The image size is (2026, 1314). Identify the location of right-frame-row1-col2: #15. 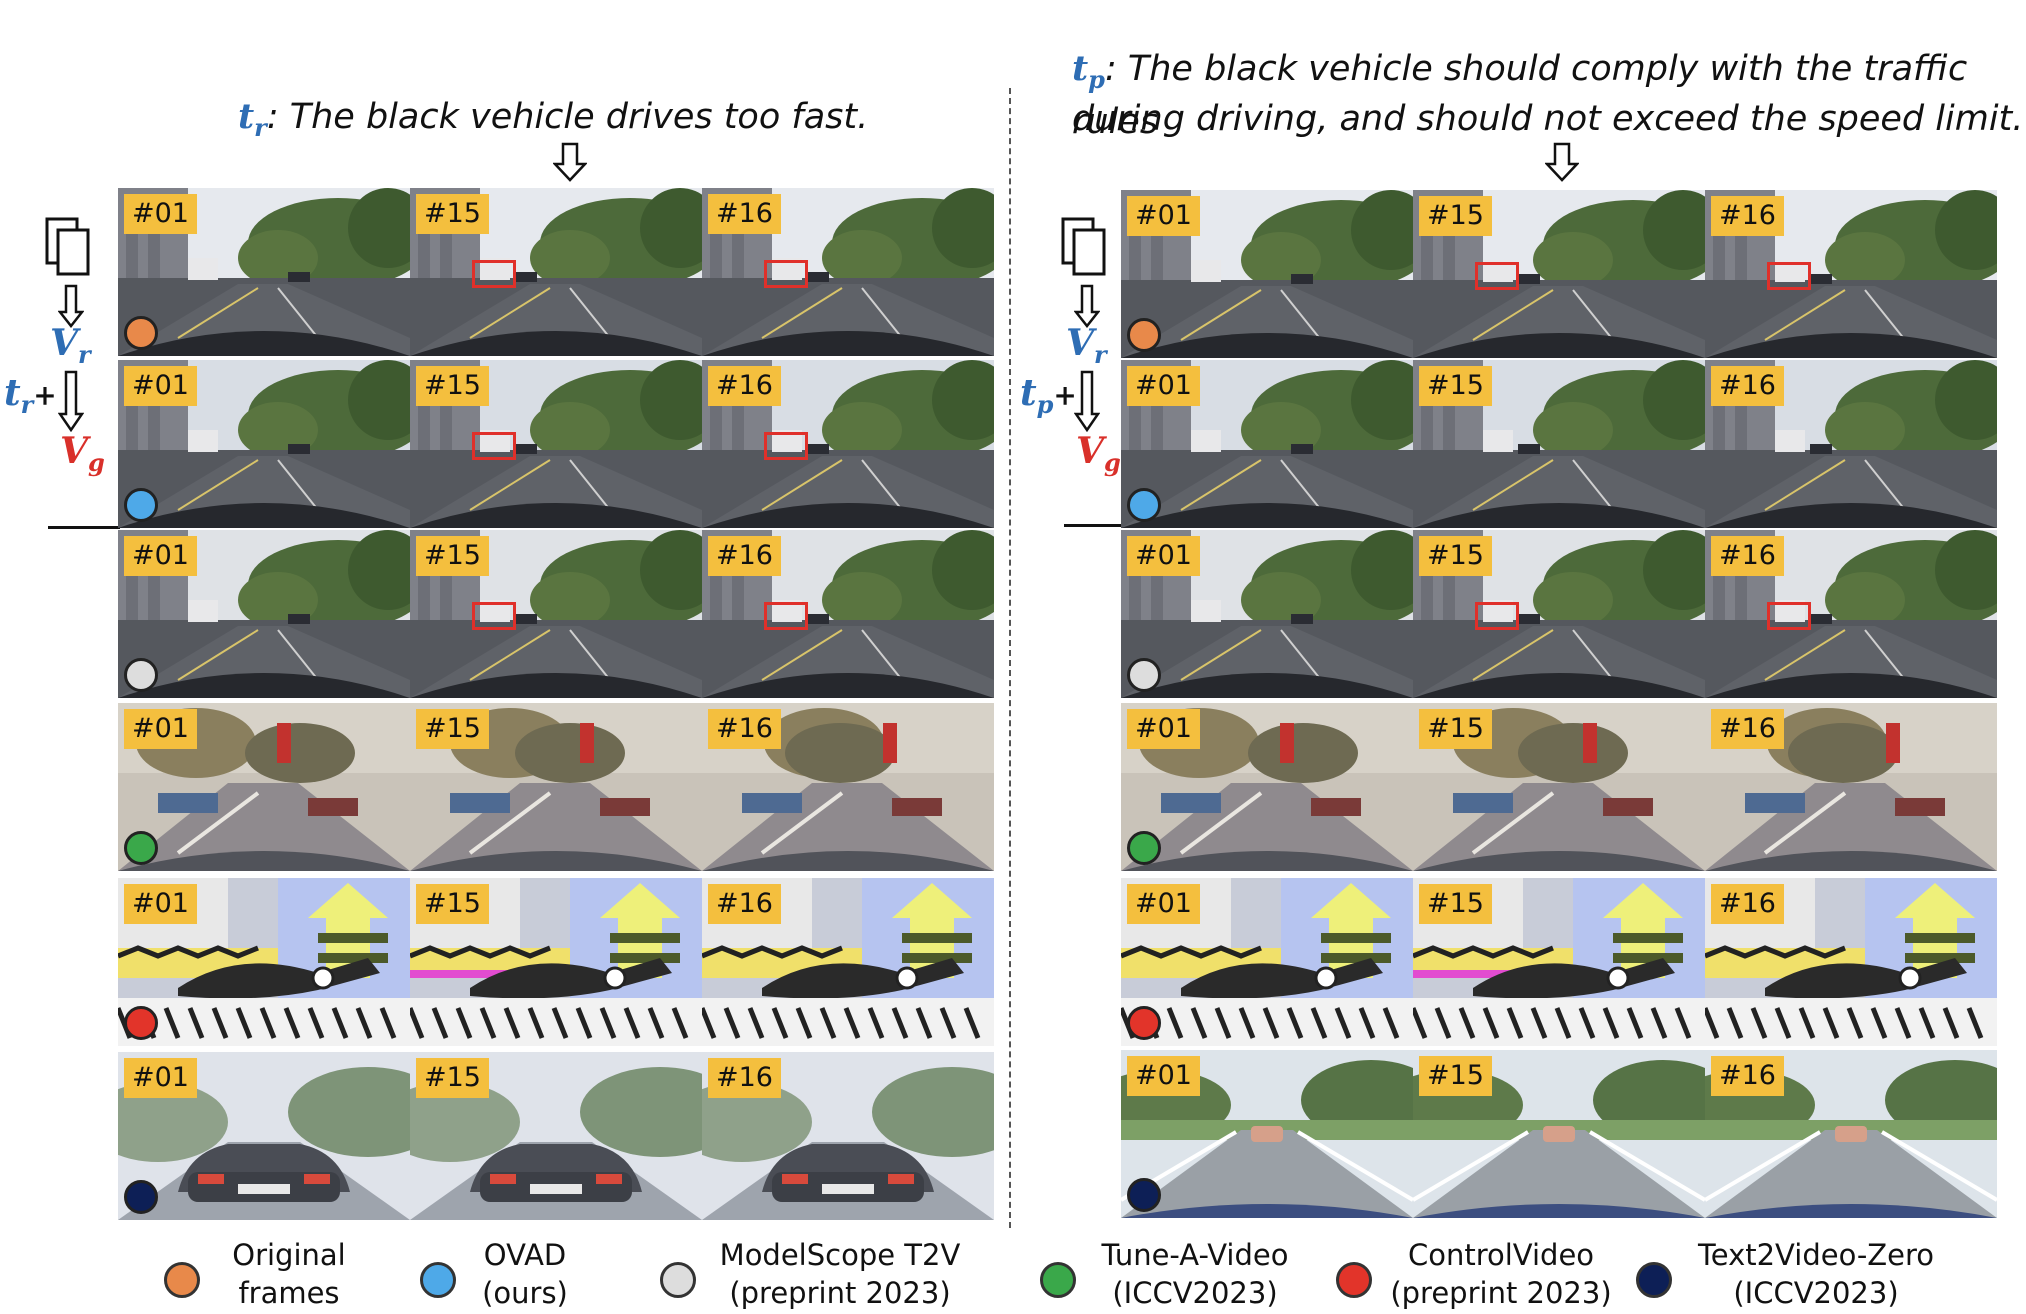
(1559, 274).